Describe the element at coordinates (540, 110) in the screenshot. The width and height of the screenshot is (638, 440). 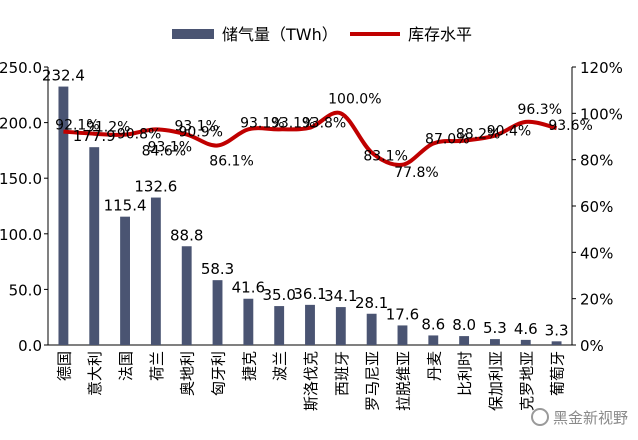
I see `line-value-label: 96.3%` at that location.